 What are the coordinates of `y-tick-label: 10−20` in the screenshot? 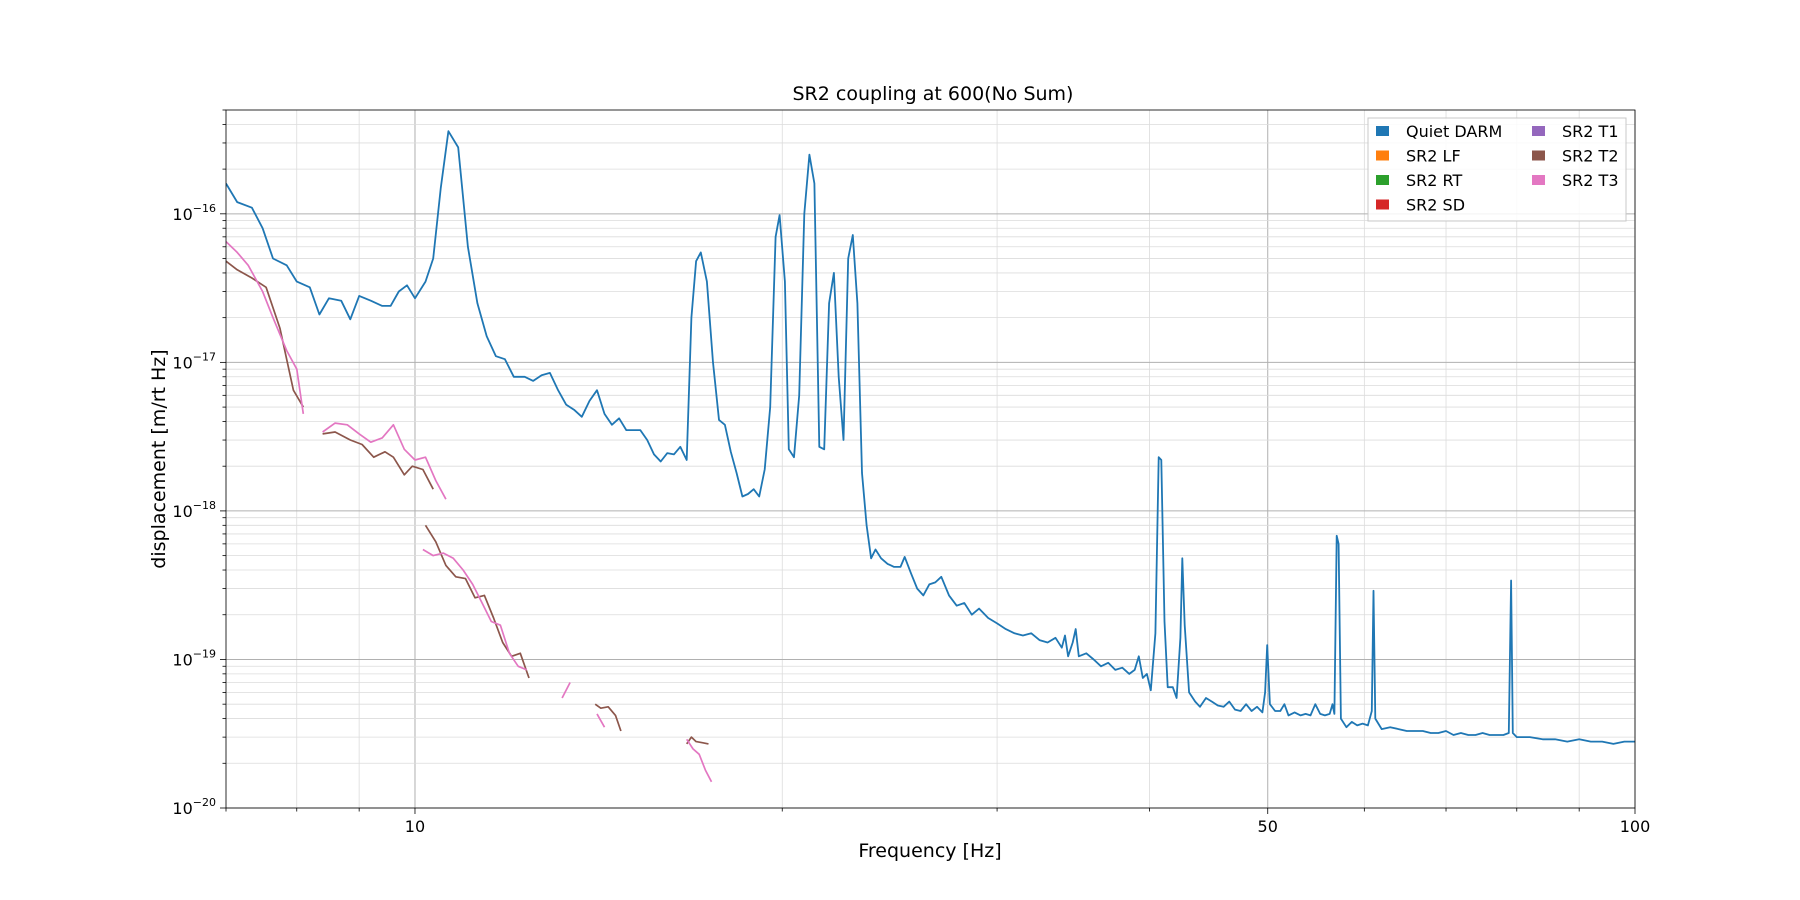 It's located at (194, 807).